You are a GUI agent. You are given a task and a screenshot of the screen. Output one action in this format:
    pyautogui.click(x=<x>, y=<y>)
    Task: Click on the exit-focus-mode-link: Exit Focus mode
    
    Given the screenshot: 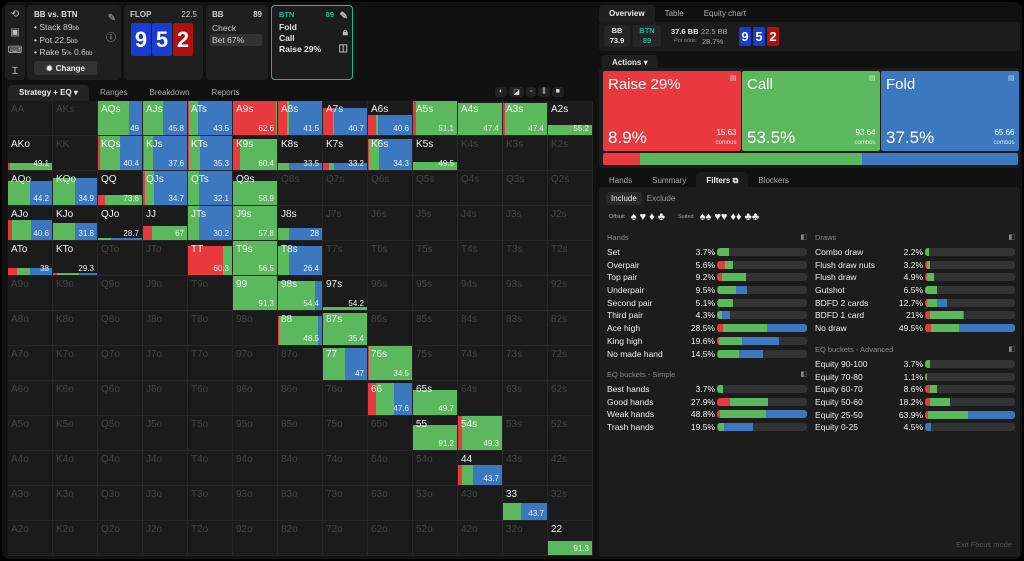 What is the action you would take?
    pyautogui.click(x=984, y=544)
    